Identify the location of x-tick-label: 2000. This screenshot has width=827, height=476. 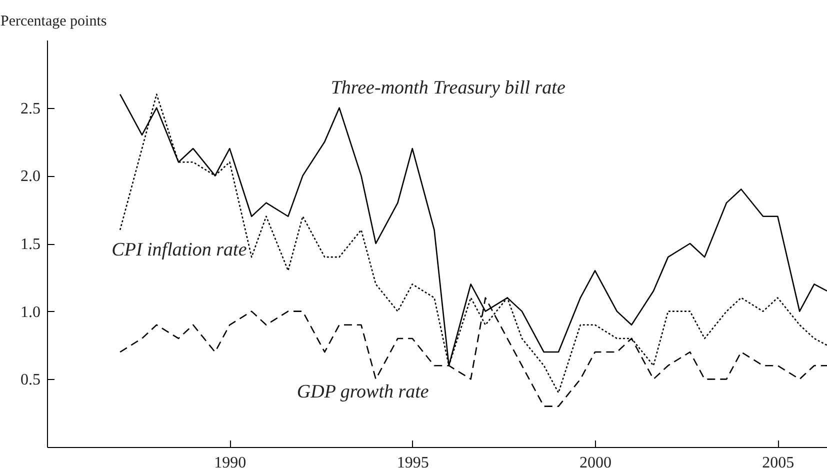
(596, 463).